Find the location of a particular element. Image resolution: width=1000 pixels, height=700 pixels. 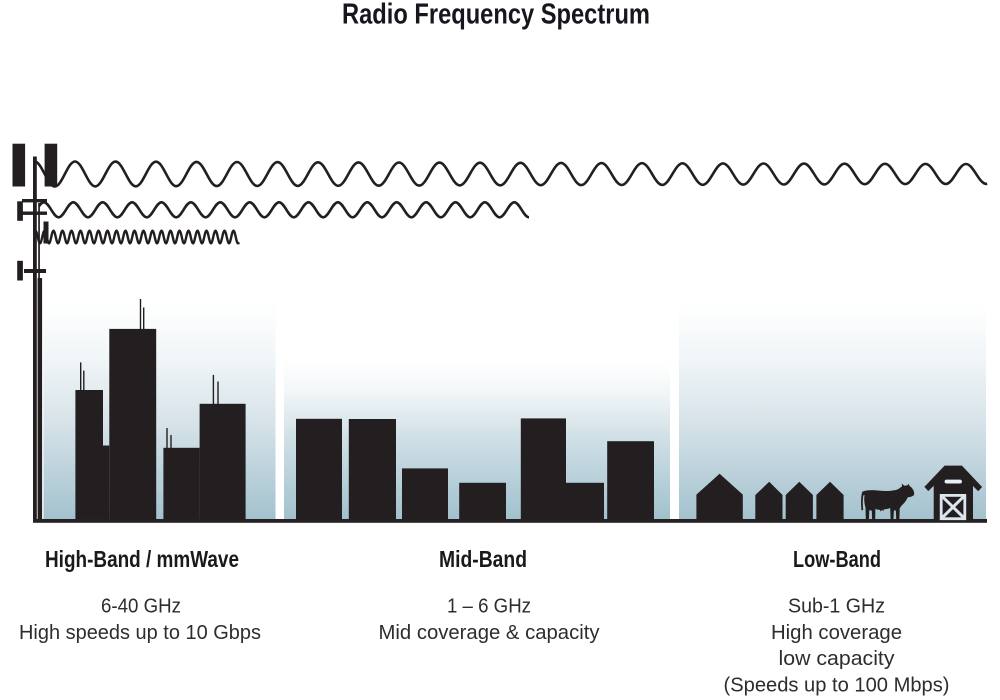

svg-text: (Speeds up to 100 Mbps) is located at coordinates (837, 684).